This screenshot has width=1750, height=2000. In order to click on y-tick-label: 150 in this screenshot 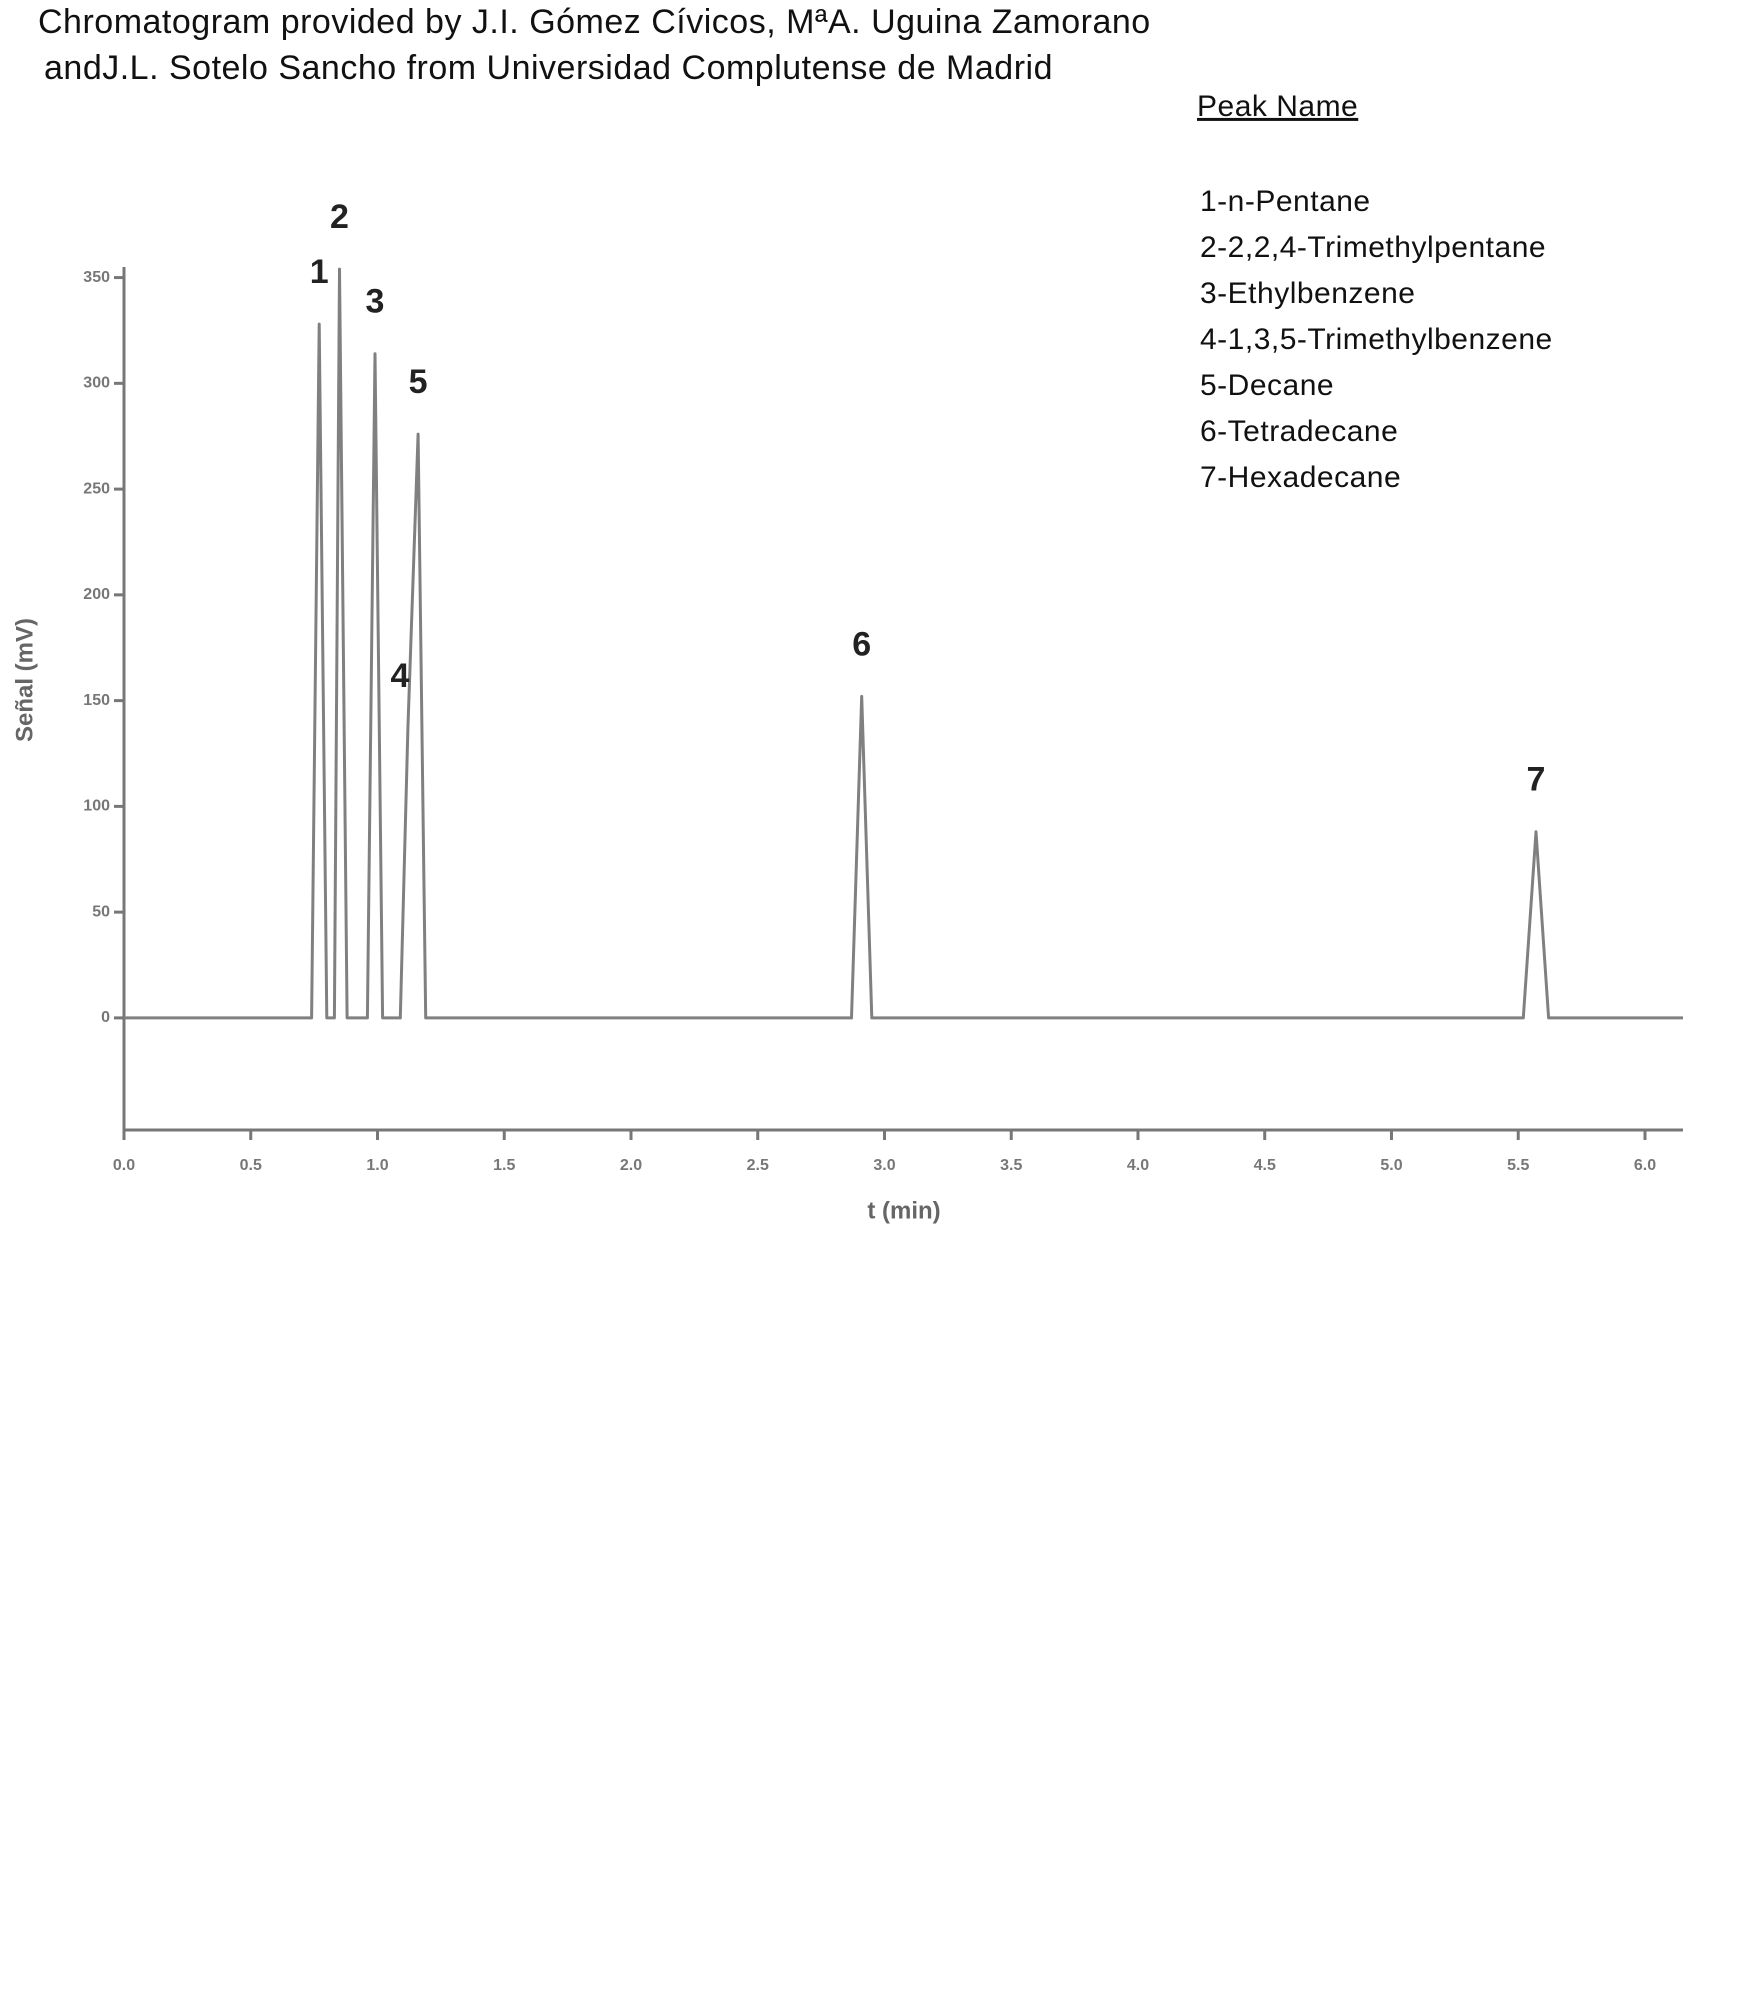, I will do `click(96, 700)`.